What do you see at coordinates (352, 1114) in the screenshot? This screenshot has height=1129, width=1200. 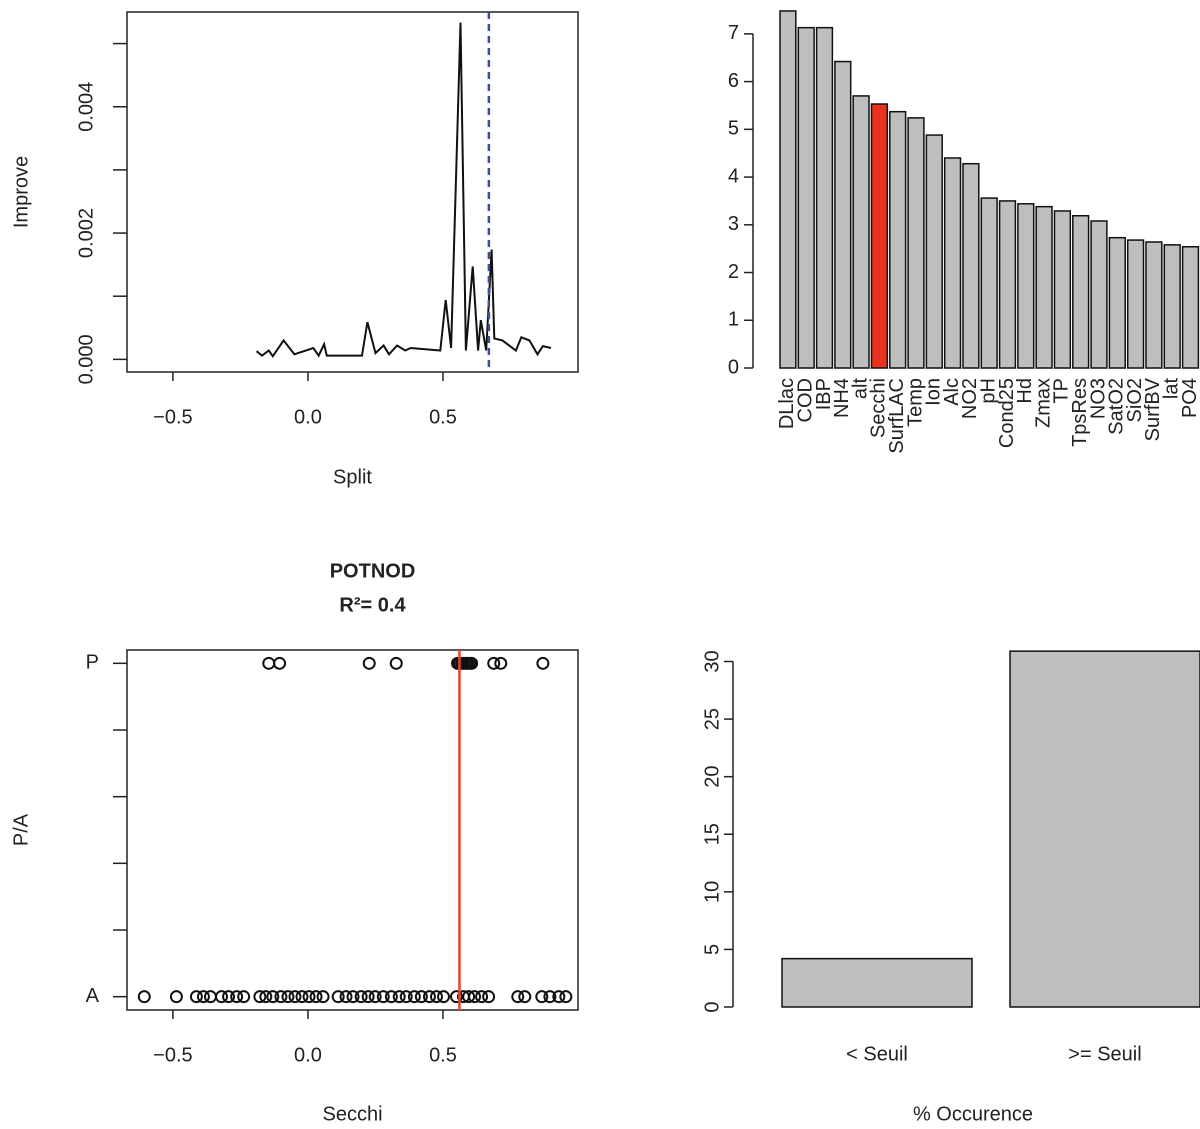 I see `x-axis-label: Secchi` at bounding box center [352, 1114].